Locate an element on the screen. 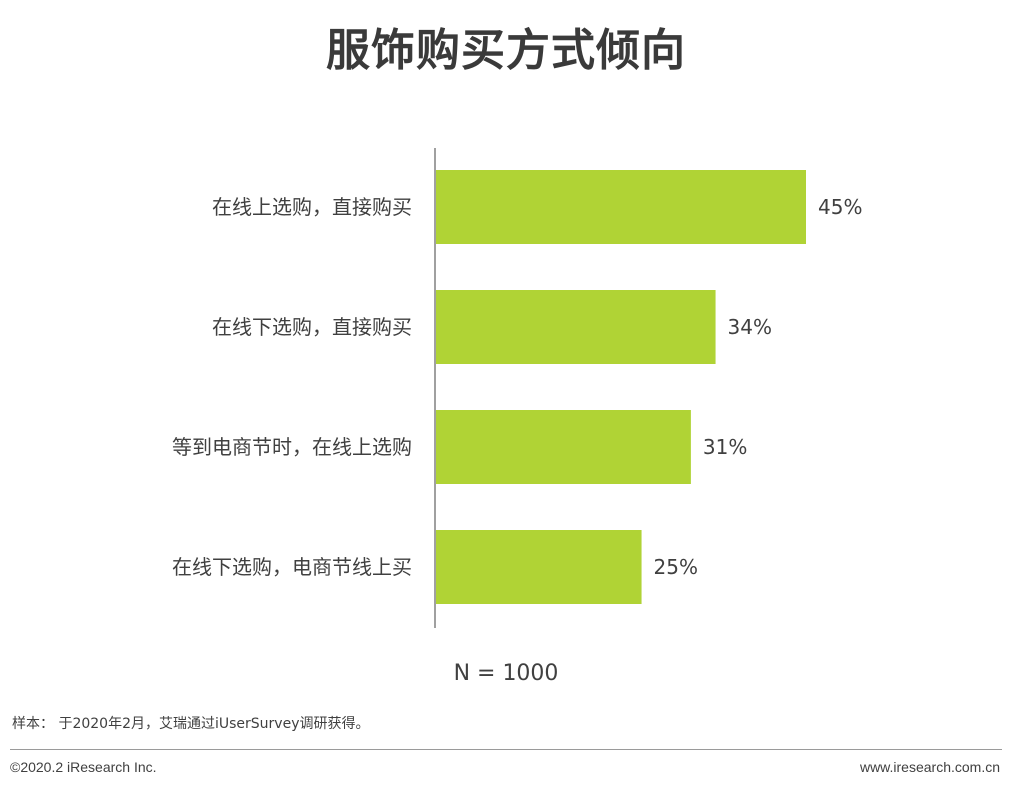 Image resolution: width=1012 pixels, height=792 pixels. website-link: www.iresearch.com.cn is located at coordinates (929, 767).